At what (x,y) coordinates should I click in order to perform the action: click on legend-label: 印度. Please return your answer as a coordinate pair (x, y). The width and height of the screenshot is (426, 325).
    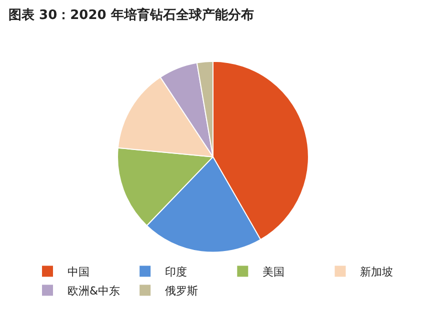
    Looking at the image, I should click on (176, 272).